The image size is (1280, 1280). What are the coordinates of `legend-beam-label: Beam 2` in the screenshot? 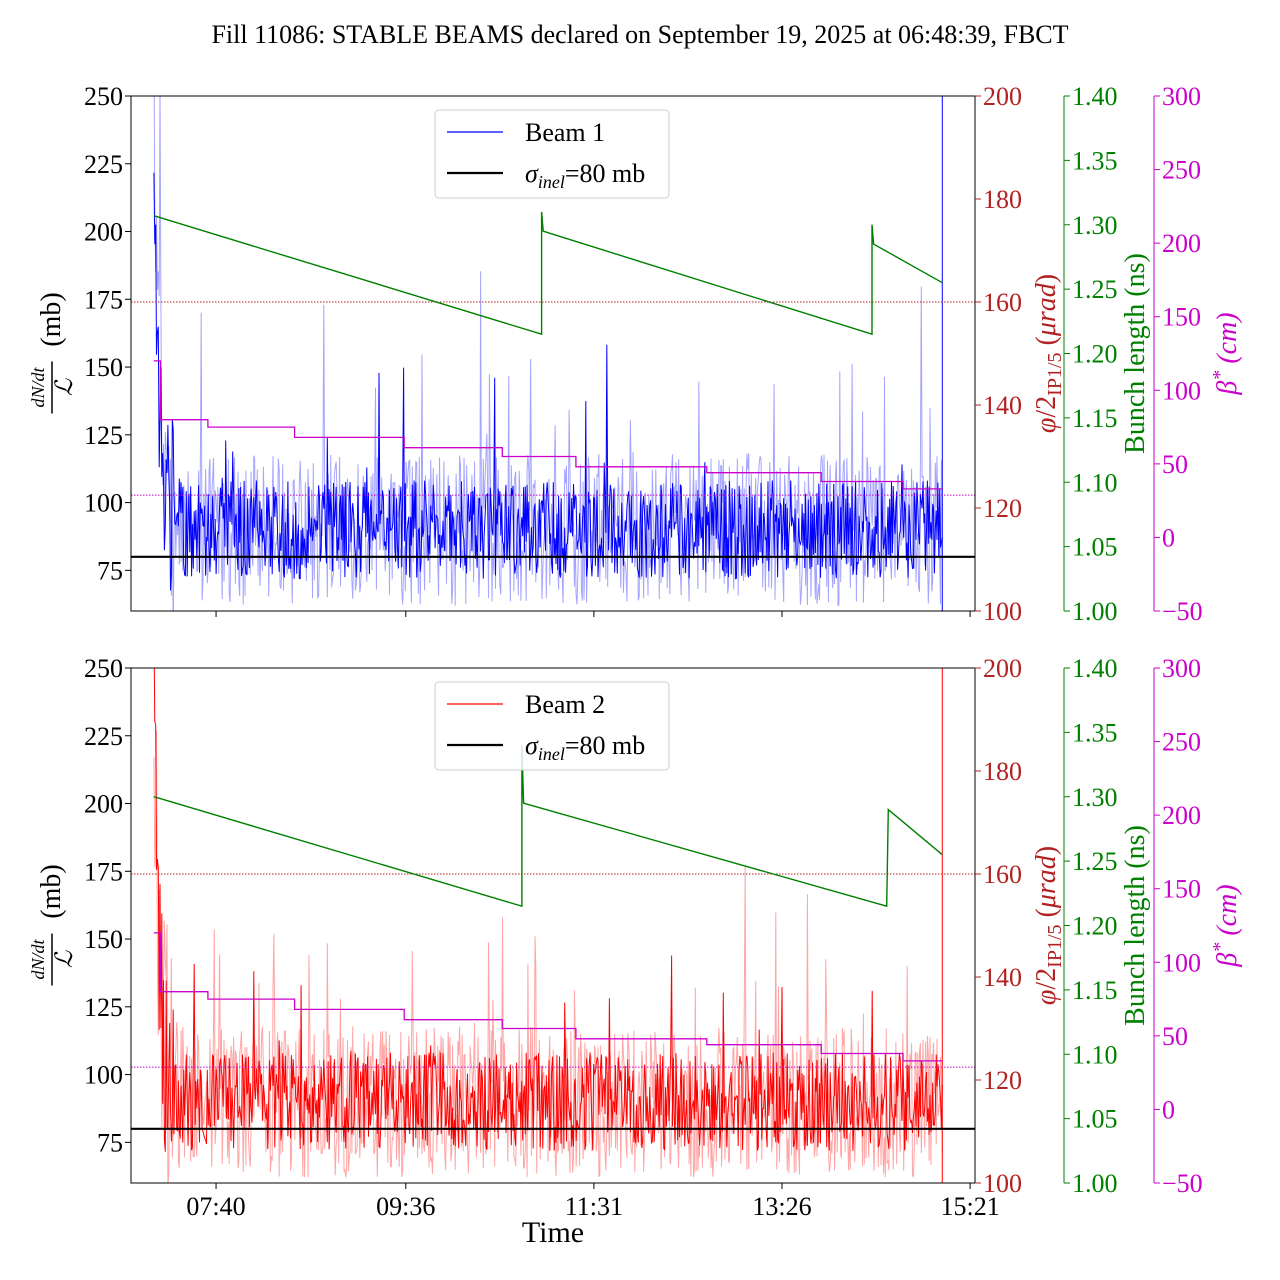 It's located at (565, 704).